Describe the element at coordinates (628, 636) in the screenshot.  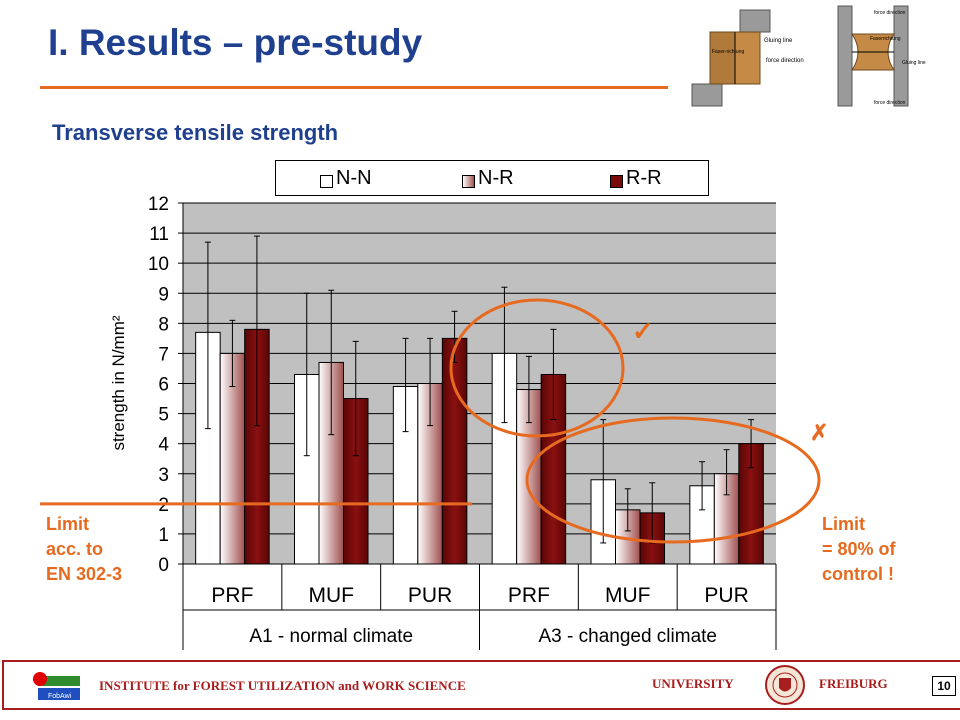
I see `group-label: A3 - changed climate` at that location.